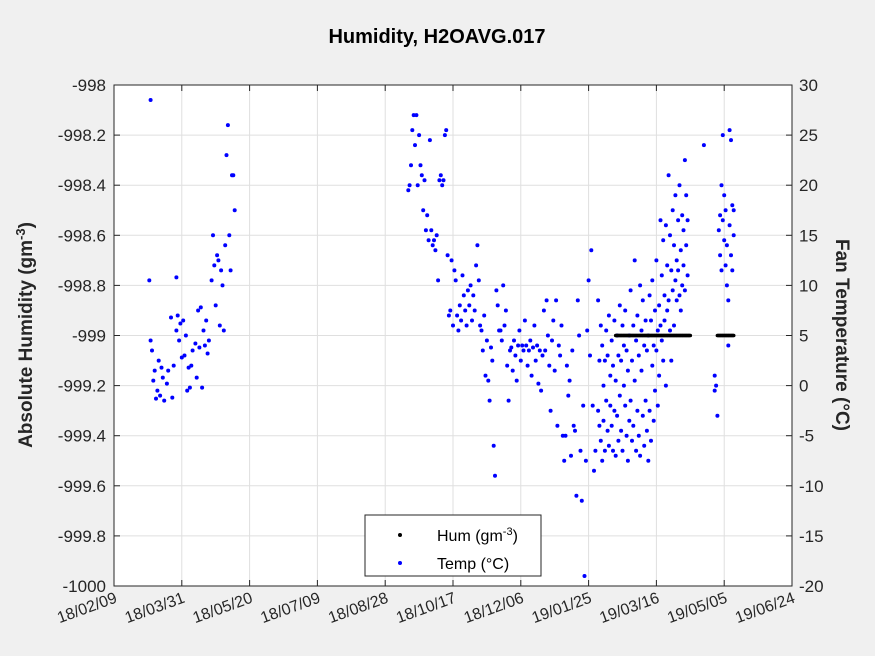  Describe the element at coordinates (20, 234) in the screenshot. I see `left-y-axis-label-sup: -3` at that location.